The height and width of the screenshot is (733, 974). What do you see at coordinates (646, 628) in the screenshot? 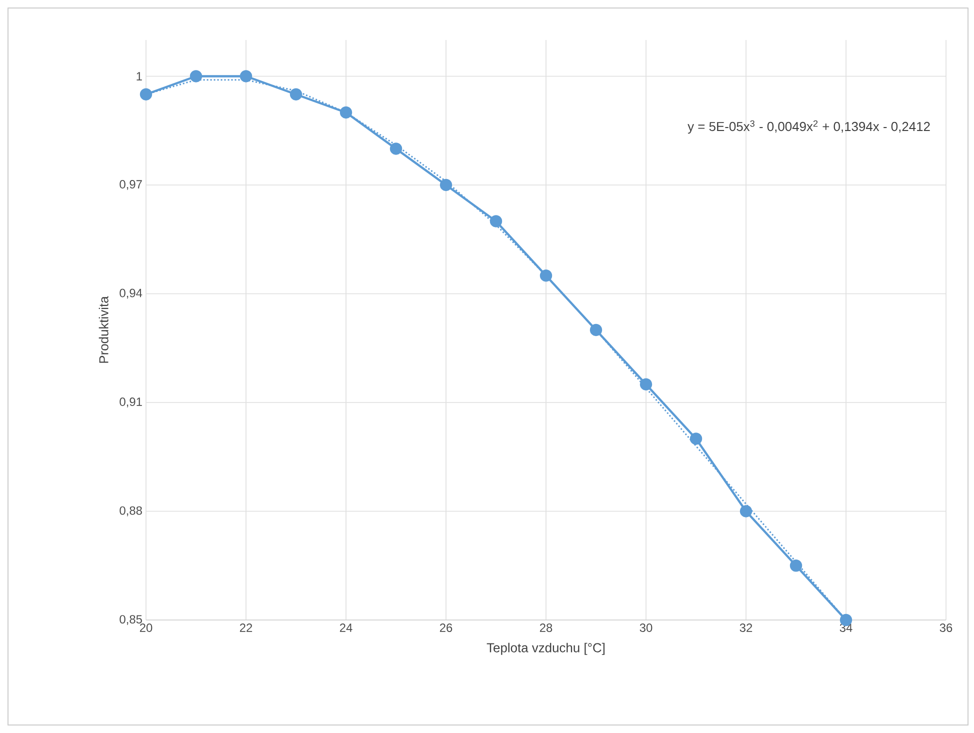
I see `x-tick-label: 30` at bounding box center [646, 628].